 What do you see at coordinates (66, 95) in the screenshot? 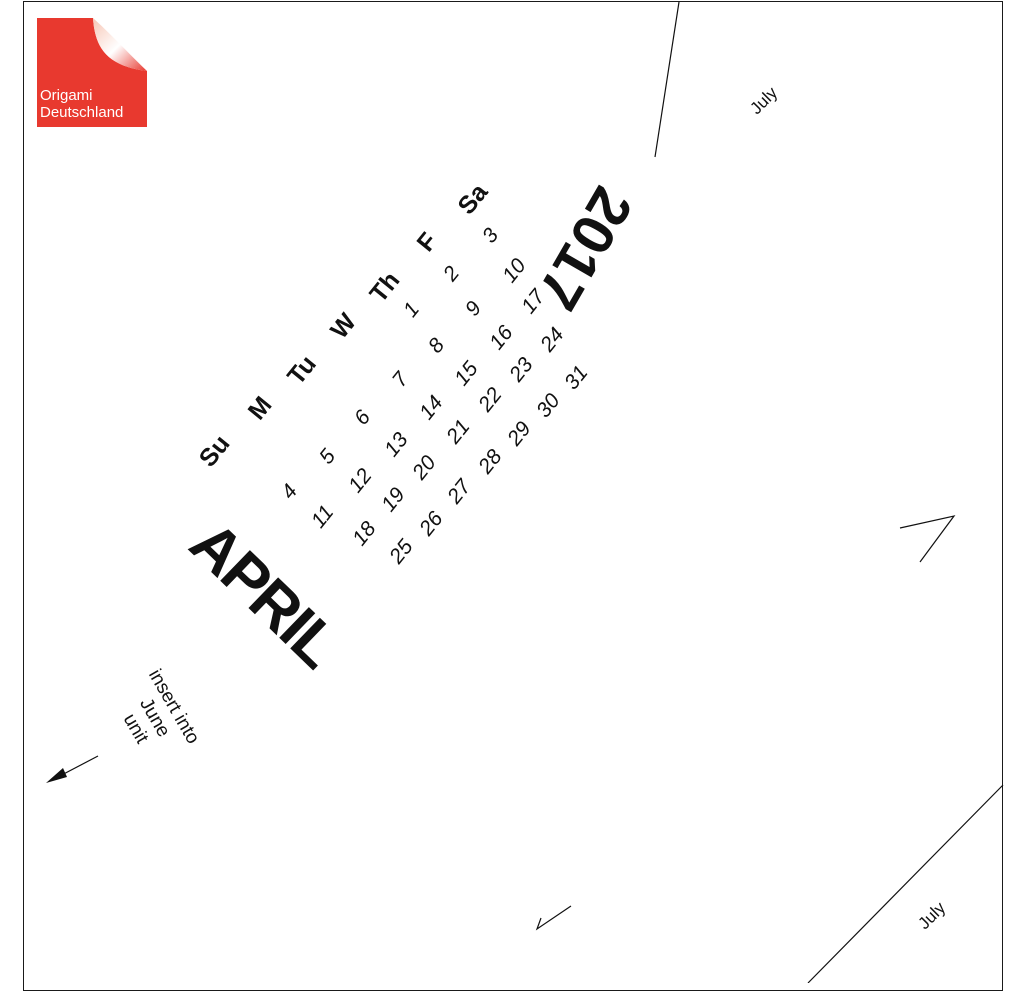
I see `logo-line-1: Origami` at bounding box center [66, 95].